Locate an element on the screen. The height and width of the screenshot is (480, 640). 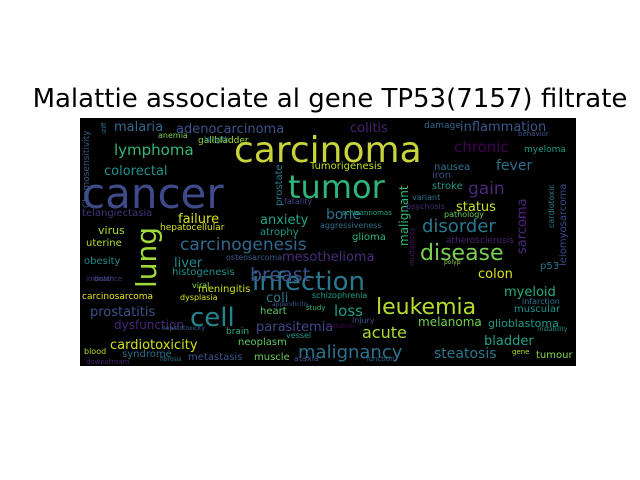
word-study: study is located at coordinates (315, 308).